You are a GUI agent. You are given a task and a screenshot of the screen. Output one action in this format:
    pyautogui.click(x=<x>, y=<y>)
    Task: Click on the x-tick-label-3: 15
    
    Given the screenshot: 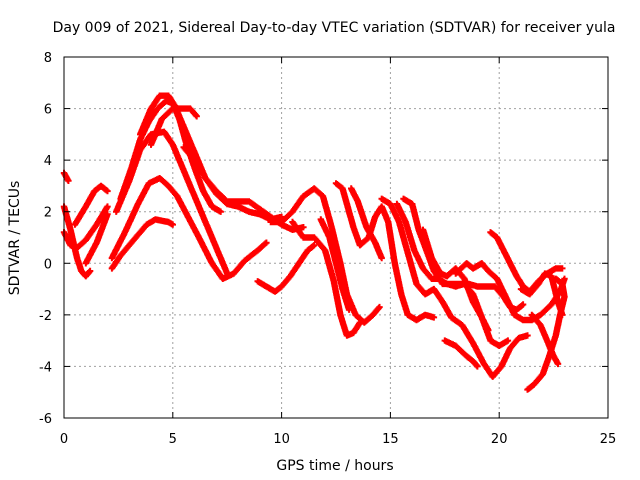 What is the action you would take?
    pyautogui.click(x=390, y=439)
    